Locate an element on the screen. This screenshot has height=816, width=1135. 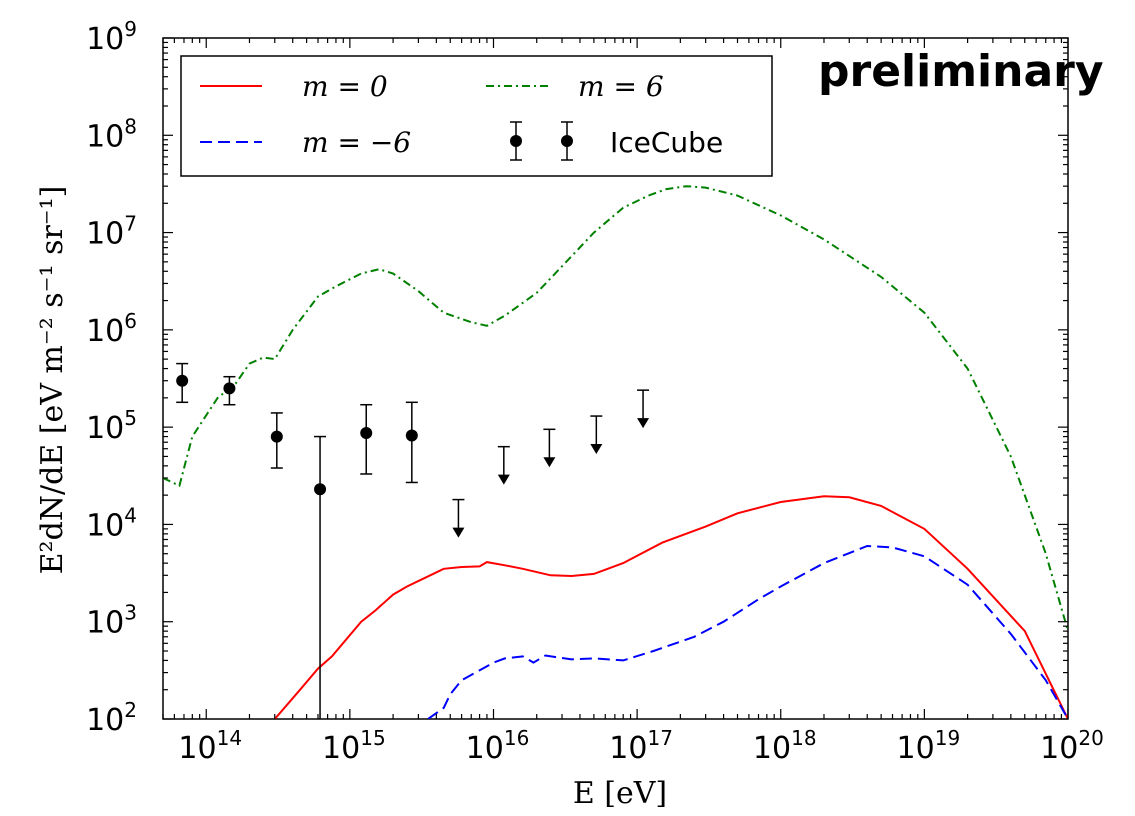
y-tick-label: 10⁸ is located at coordinates (111, 134).